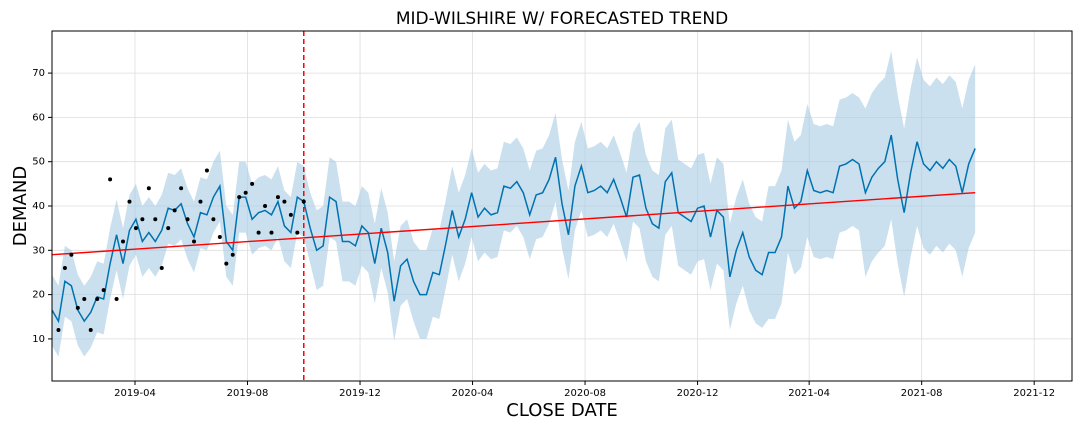 The height and width of the screenshot is (432, 1080). What do you see at coordinates (38, 206) in the screenshot?
I see `y-tick-label: 40` at bounding box center [38, 206].